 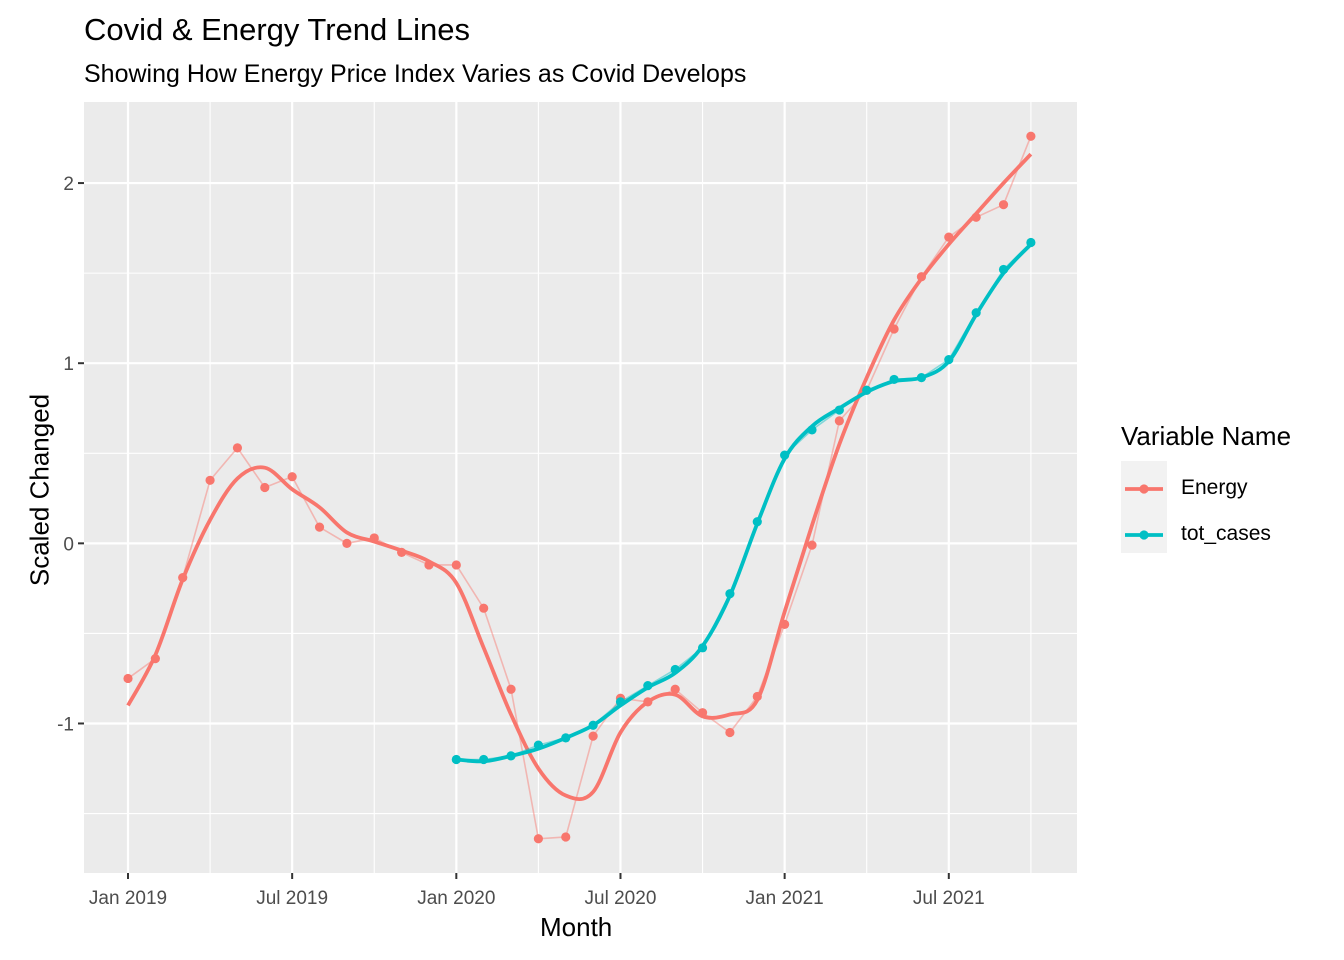 I want to click on y-tick-label: 0, so click(x=68, y=544).